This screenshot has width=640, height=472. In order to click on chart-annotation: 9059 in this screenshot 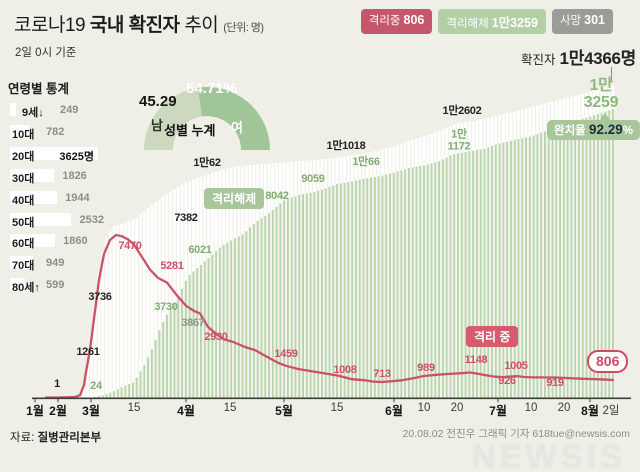, I will do `click(313, 179)`.